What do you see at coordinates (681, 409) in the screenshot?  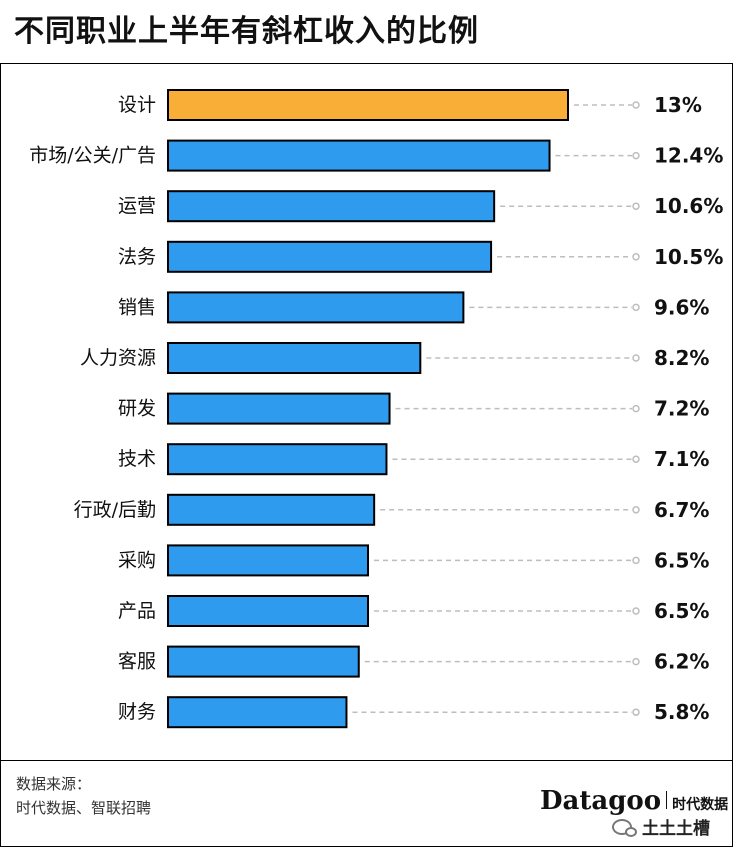 I see `value-label: 7.2%` at bounding box center [681, 409].